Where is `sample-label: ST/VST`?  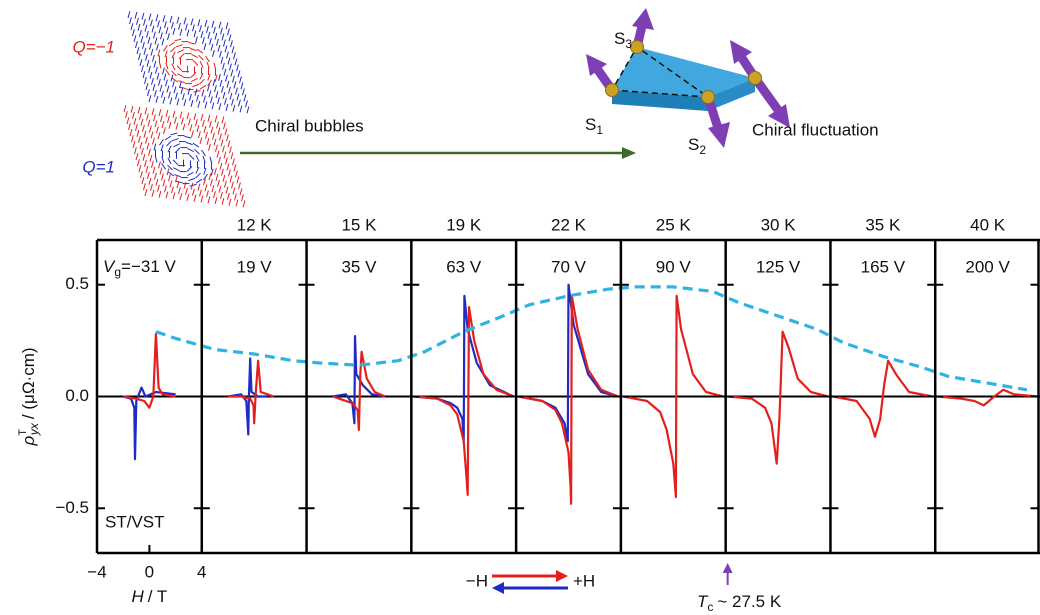
sample-label: ST/VST is located at coordinates (135, 521).